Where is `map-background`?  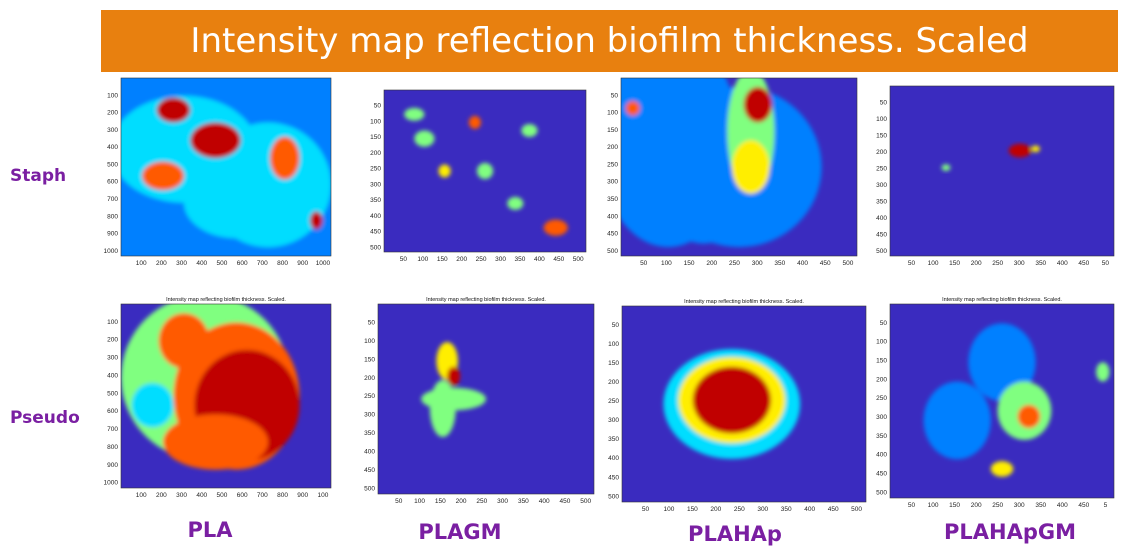
map-background is located at coordinates (1002, 171).